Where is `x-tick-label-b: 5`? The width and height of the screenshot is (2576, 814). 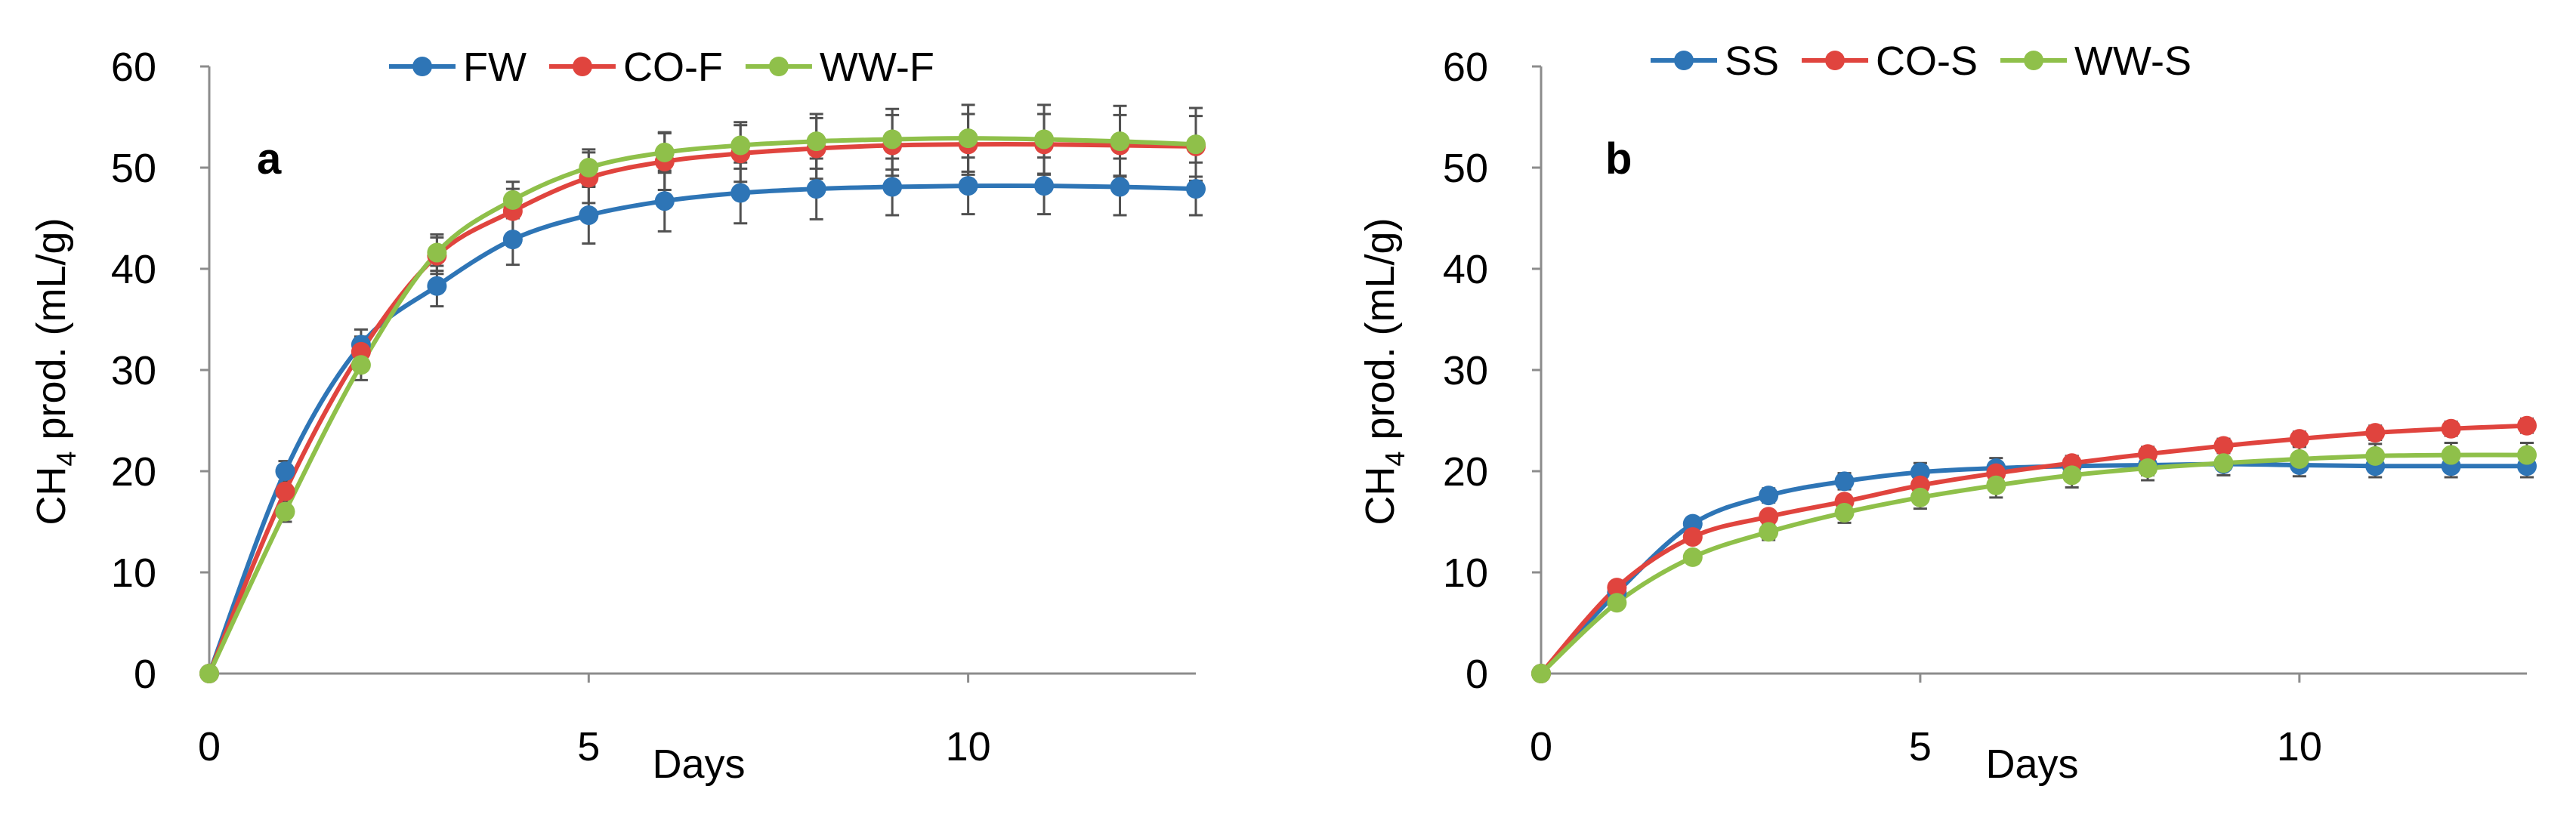 x-tick-label-b: 5 is located at coordinates (1920, 746).